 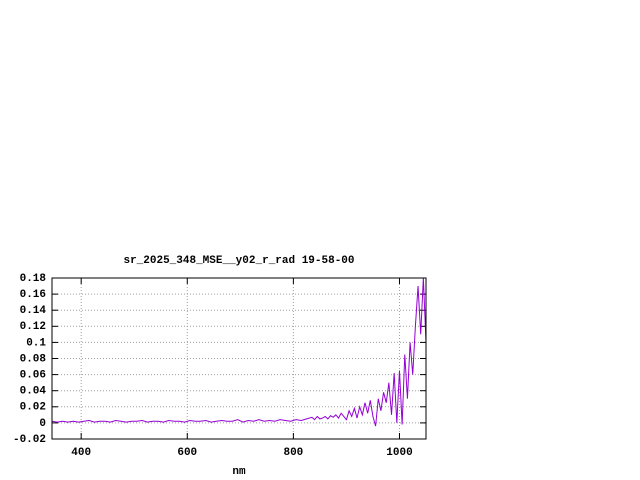 What do you see at coordinates (33, 408) in the screenshot?
I see `y-tick-label: 0.02` at bounding box center [33, 408].